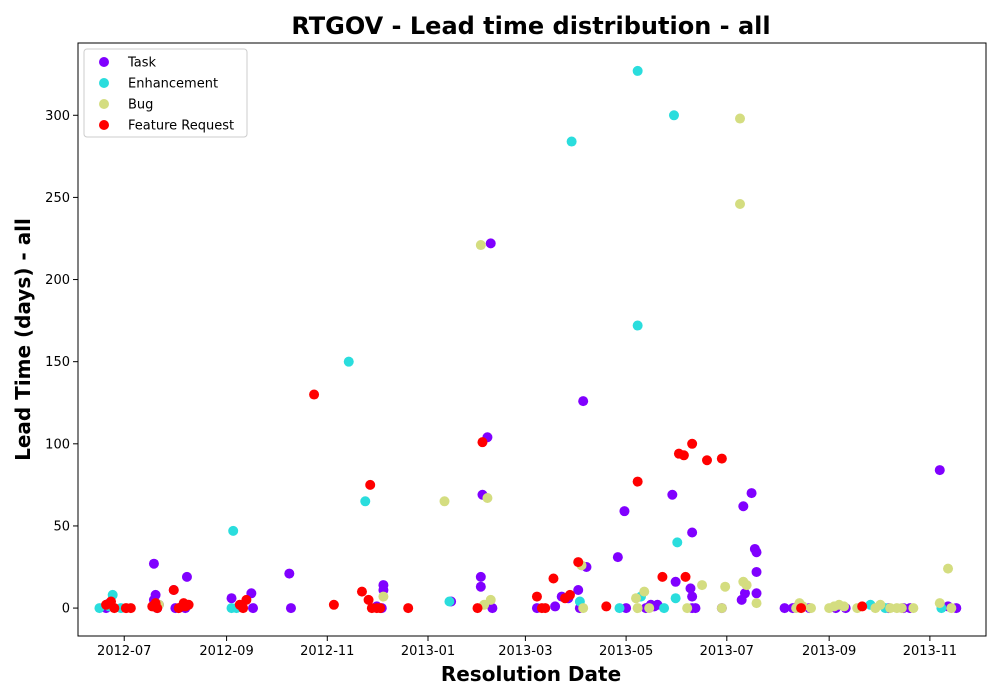  Describe the element at coordinates (57, 116) in the screenshot. I see `y-tick-label: 300` at that location.